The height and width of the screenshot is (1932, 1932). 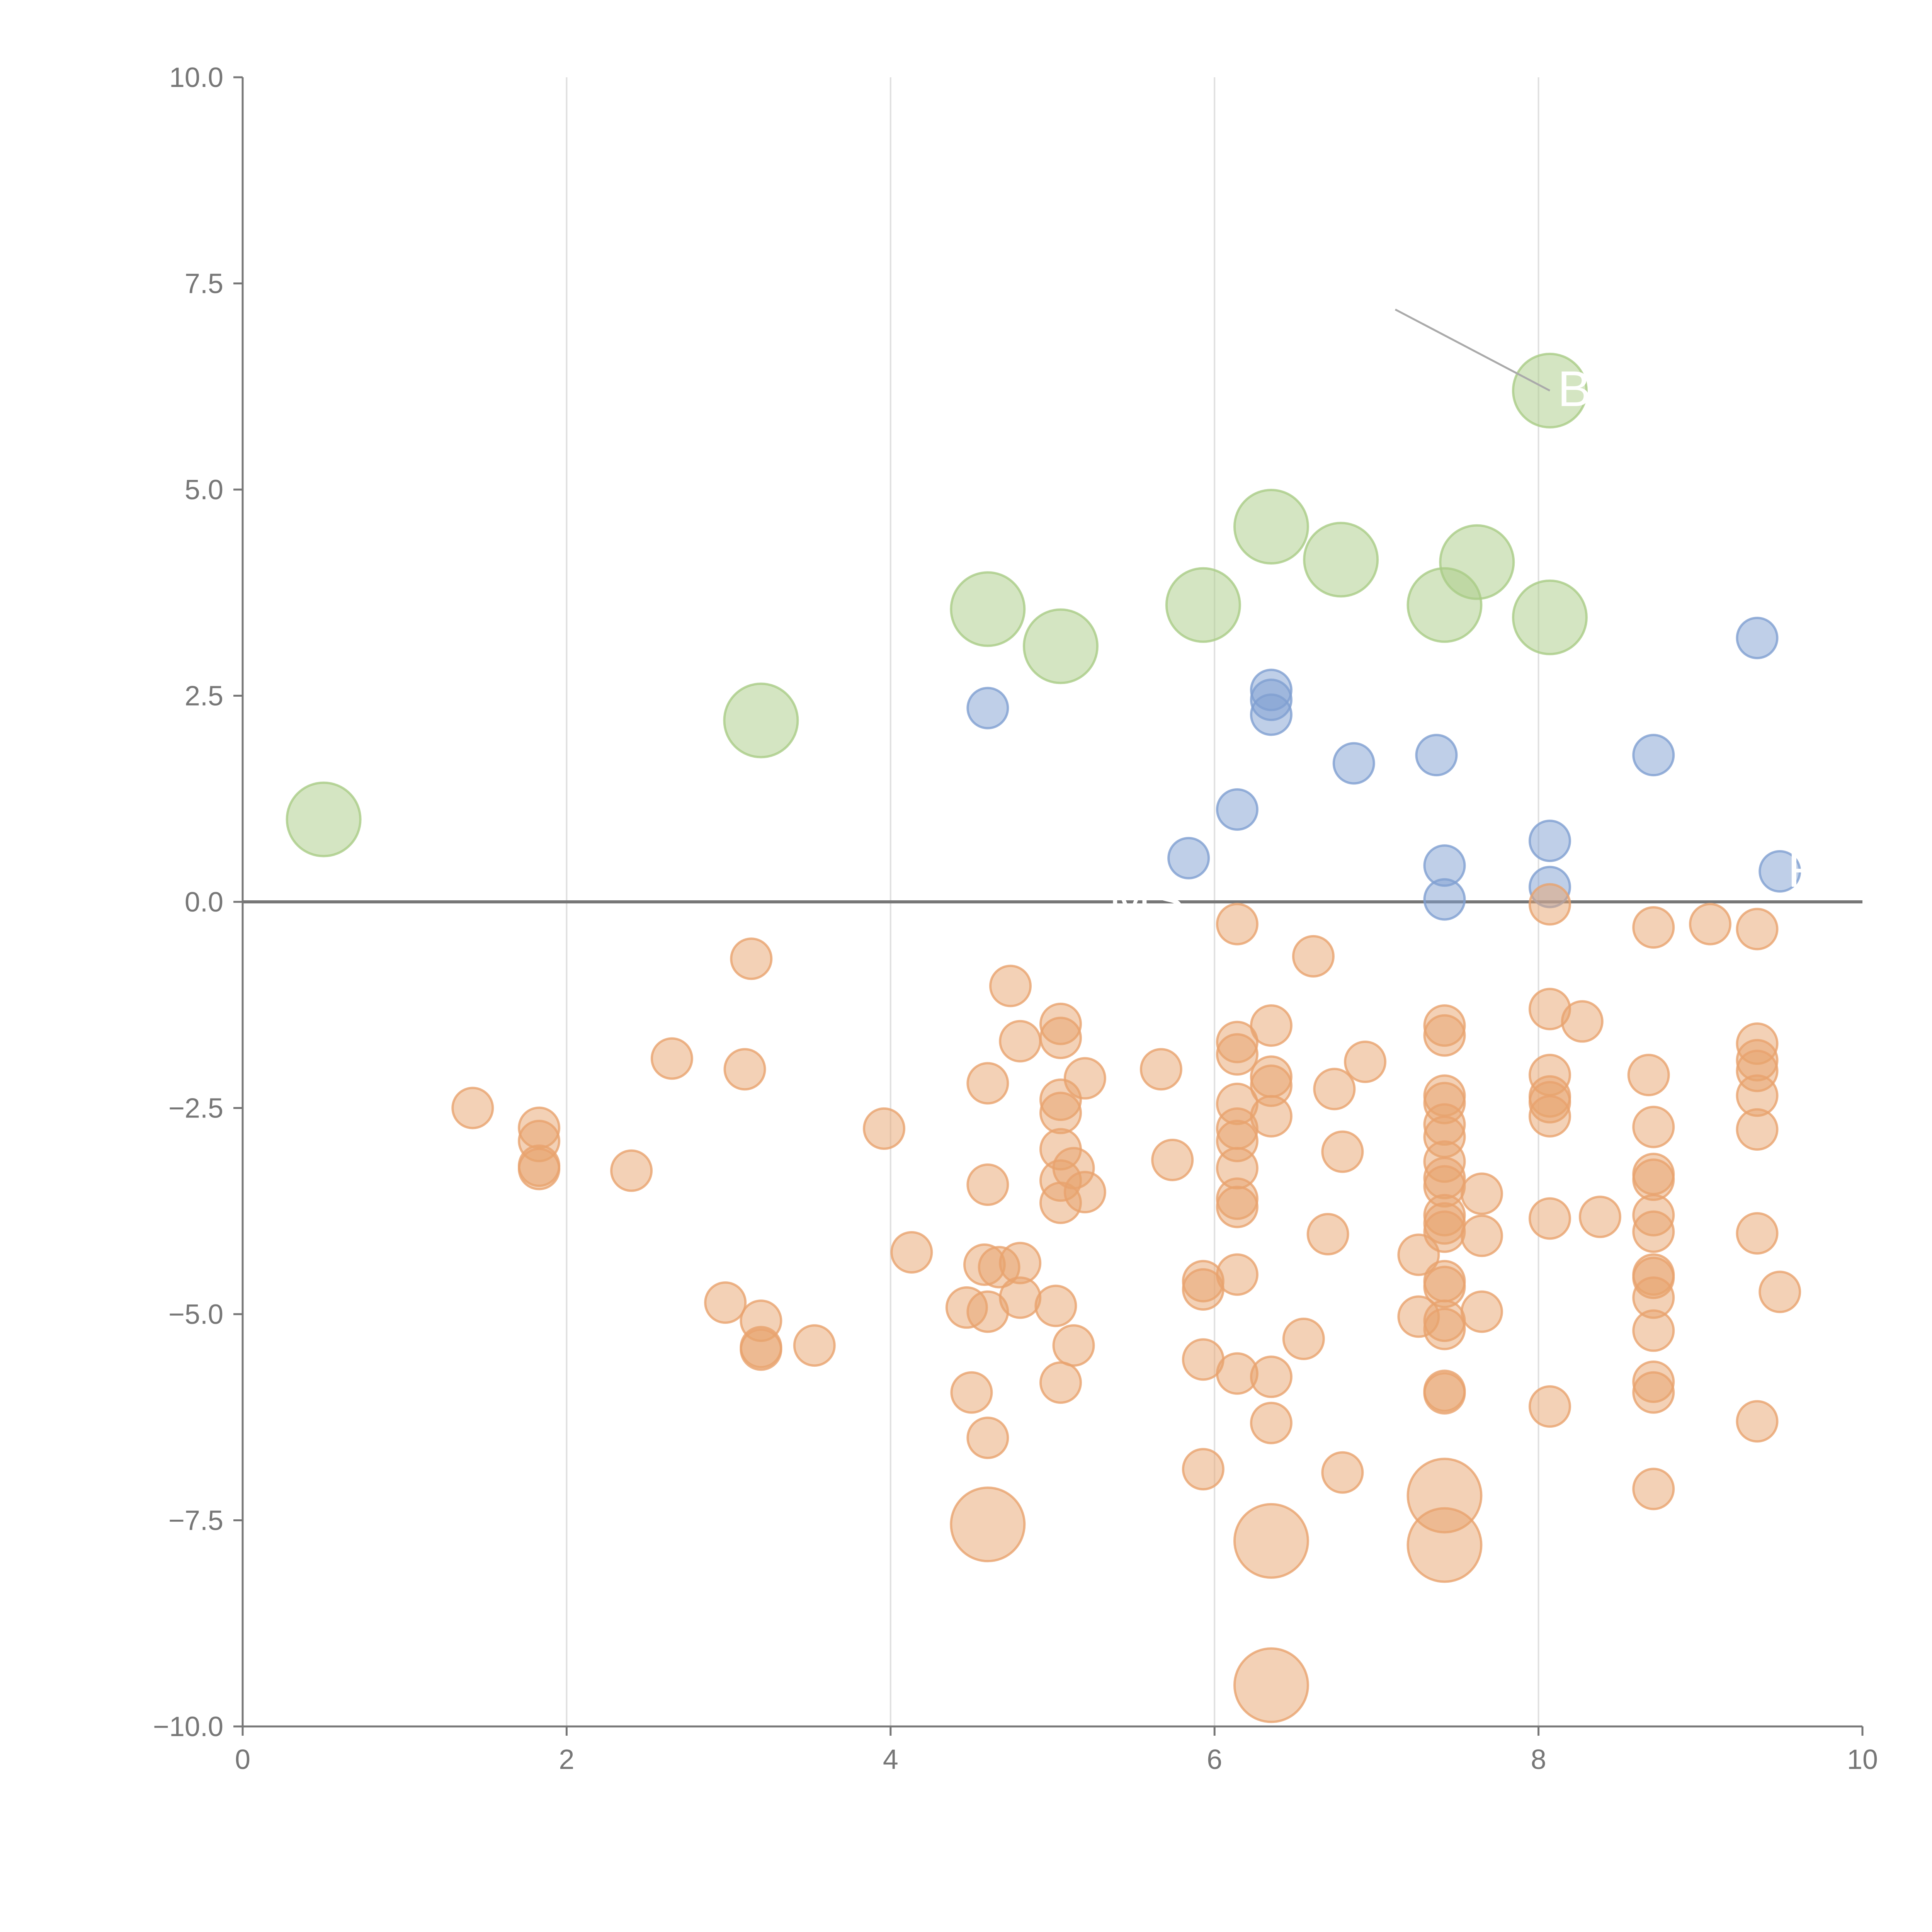 What do you see at coordinates (1806, 870) in the screenshot?
I see `annotation-label: R` at bounding box center [1806, 870].